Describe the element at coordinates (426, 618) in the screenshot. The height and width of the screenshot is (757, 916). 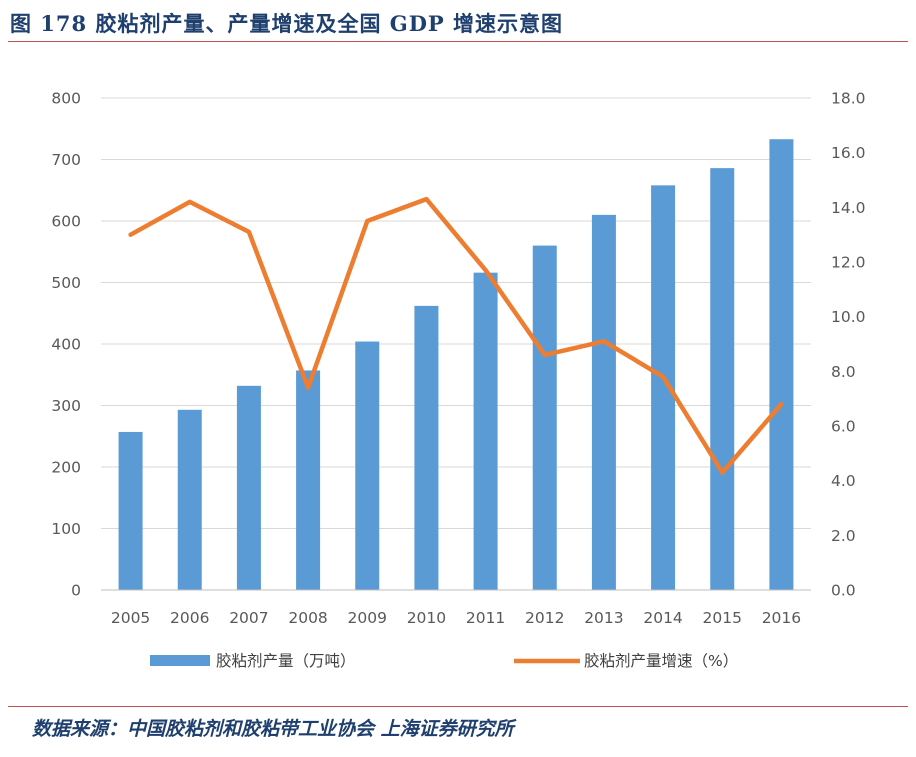
I see `x-tick-label: 2010` at that location.